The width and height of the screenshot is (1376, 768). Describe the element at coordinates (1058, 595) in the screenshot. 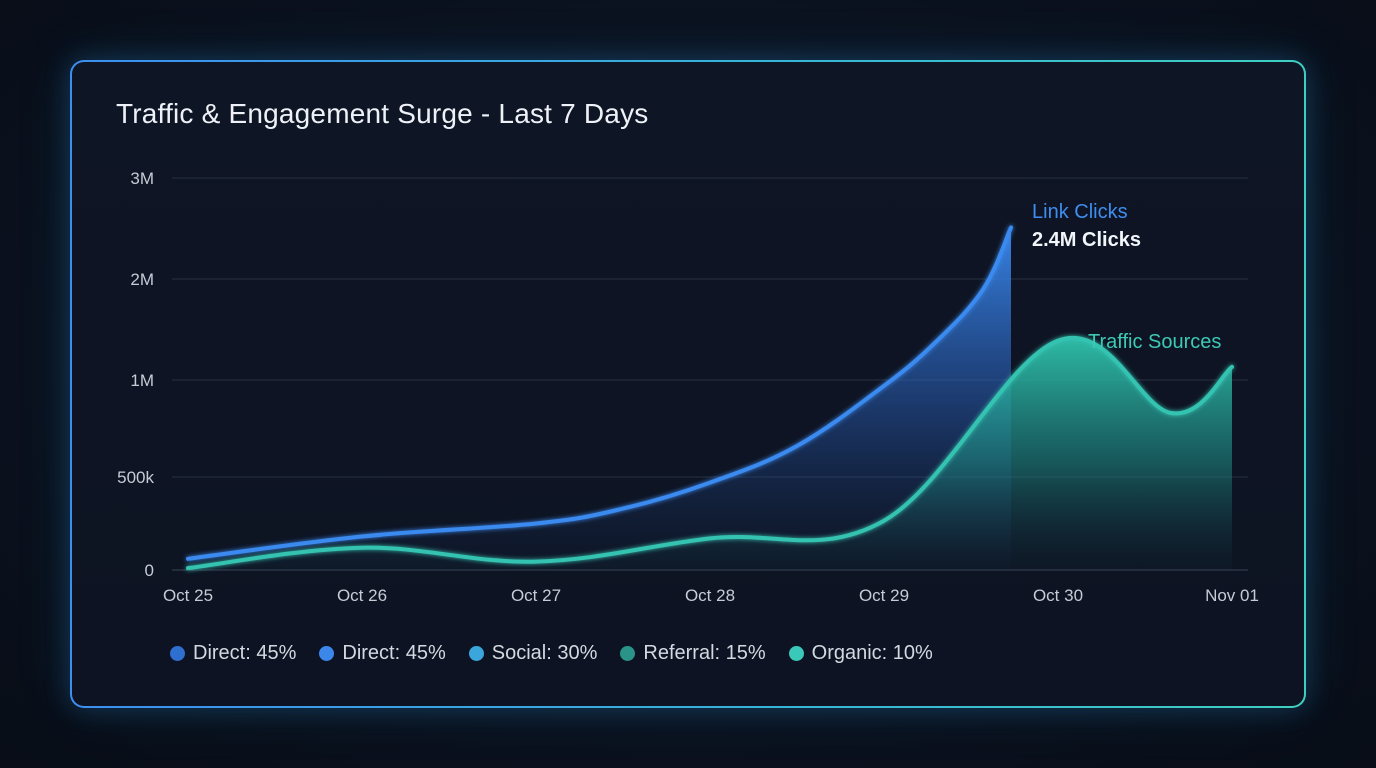

I see `x-tick-label: Oct 30` at that location.